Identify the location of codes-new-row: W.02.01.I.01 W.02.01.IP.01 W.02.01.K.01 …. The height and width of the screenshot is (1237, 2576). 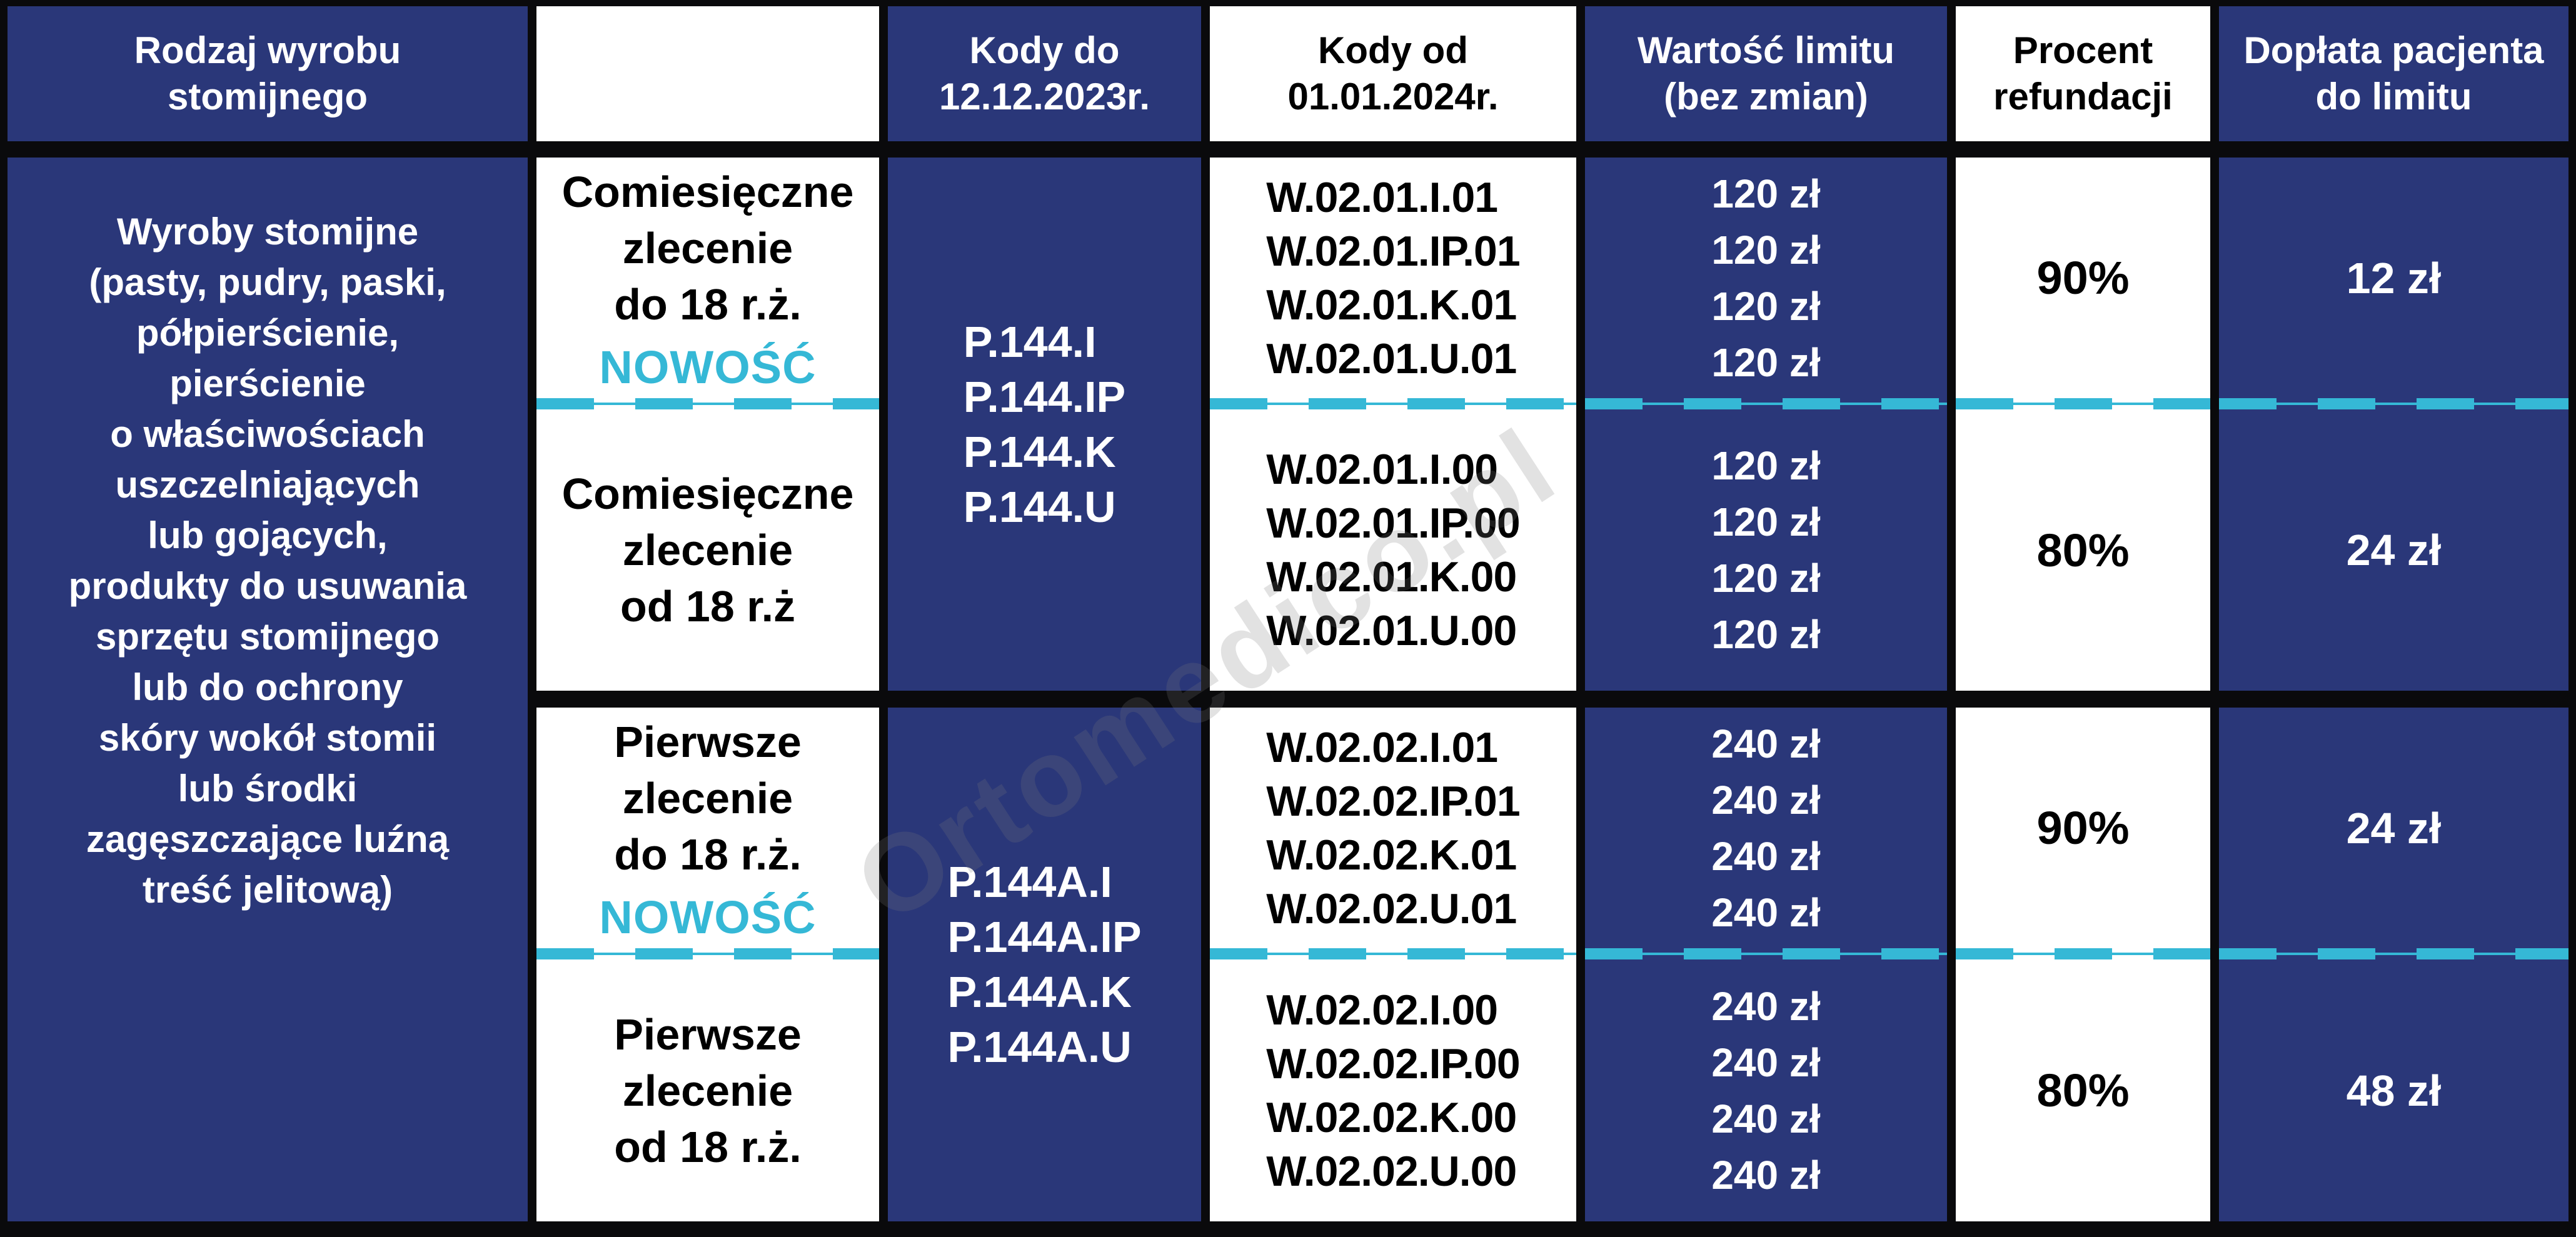
(1393, 278).